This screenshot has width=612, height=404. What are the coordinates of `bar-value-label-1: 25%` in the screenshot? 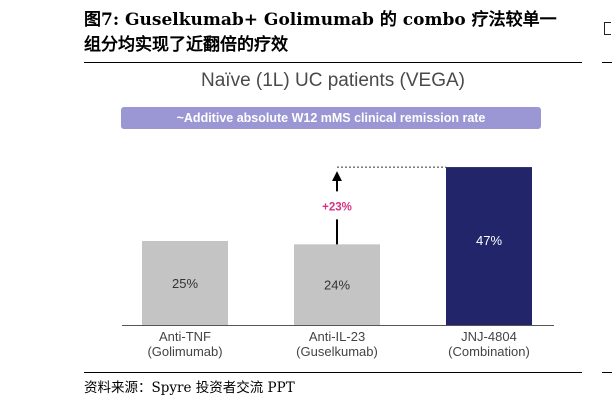 It's located at (185, 283).